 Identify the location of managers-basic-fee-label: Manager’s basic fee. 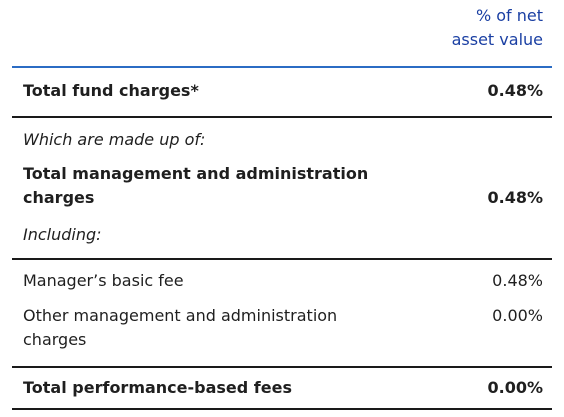
(103, 280).